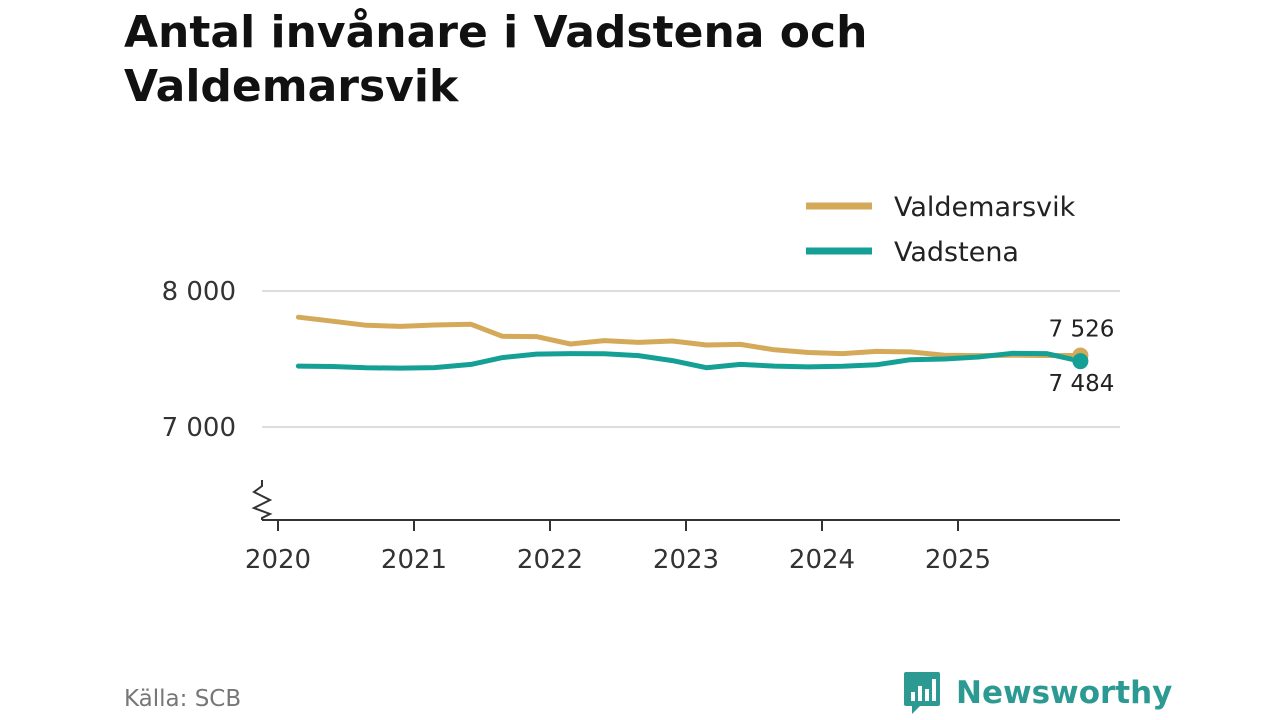 This screenshot has height=720, width=1280. What do you see at coordinates (1064, 693) in the screenshot?
I see `brand-name: Newsworthy` at bounding box center [1064, 693].